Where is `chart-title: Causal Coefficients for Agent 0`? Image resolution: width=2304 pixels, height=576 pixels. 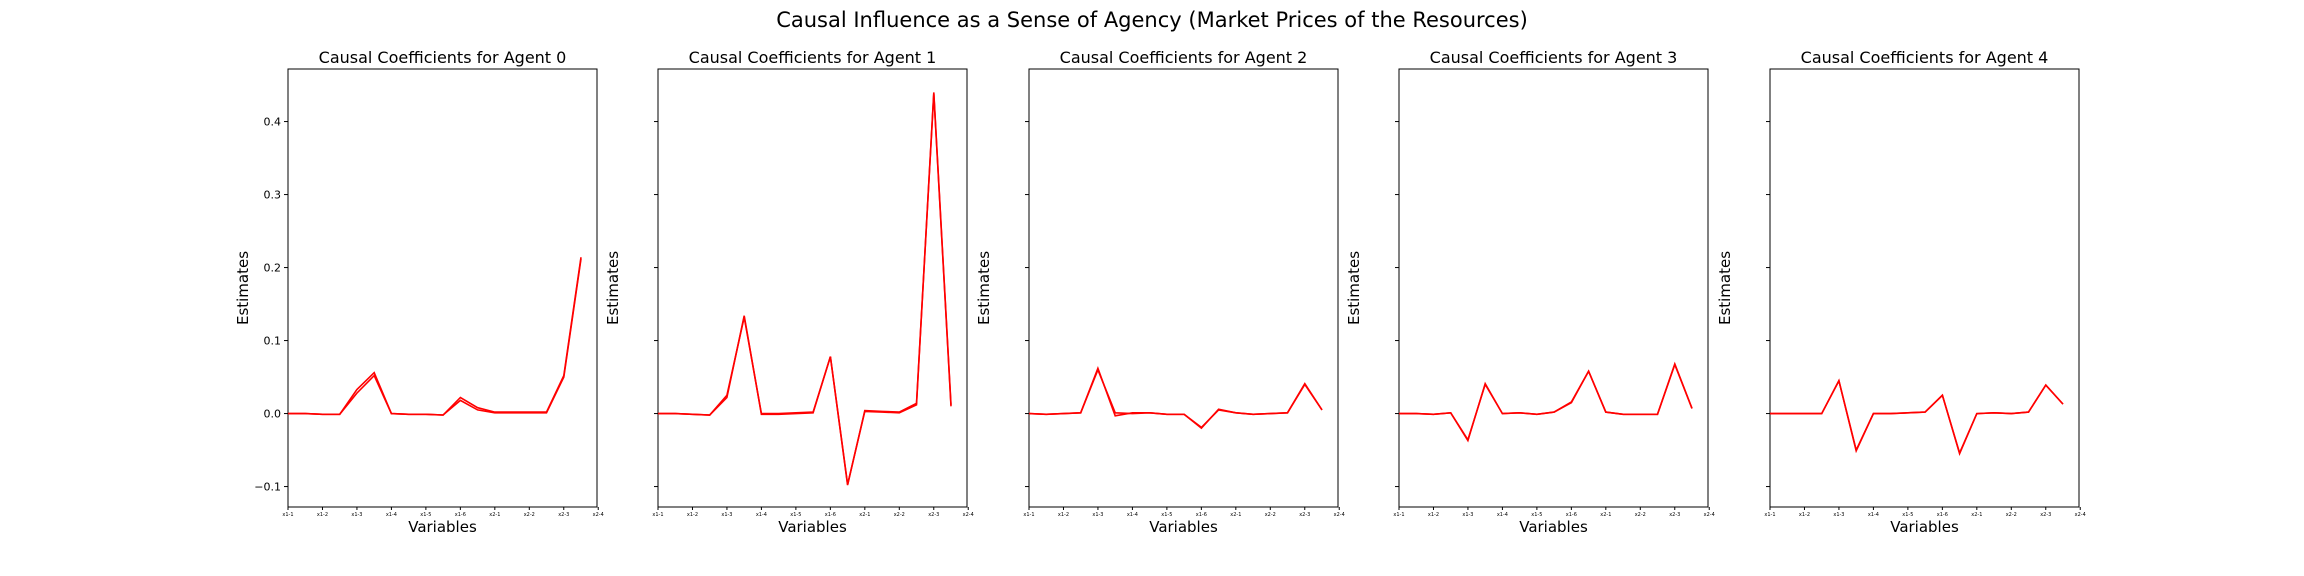 chart-title: Causal Coefficients for Agent 0 is located at coordinates (443, 57).